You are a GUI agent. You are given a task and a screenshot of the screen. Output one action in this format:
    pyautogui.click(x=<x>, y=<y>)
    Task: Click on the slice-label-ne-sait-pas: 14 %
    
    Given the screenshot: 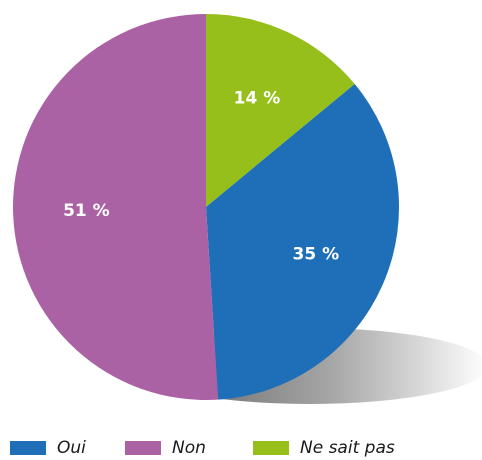 What is the action you would take?
    pyautogui.click(x=257, y=99)
    